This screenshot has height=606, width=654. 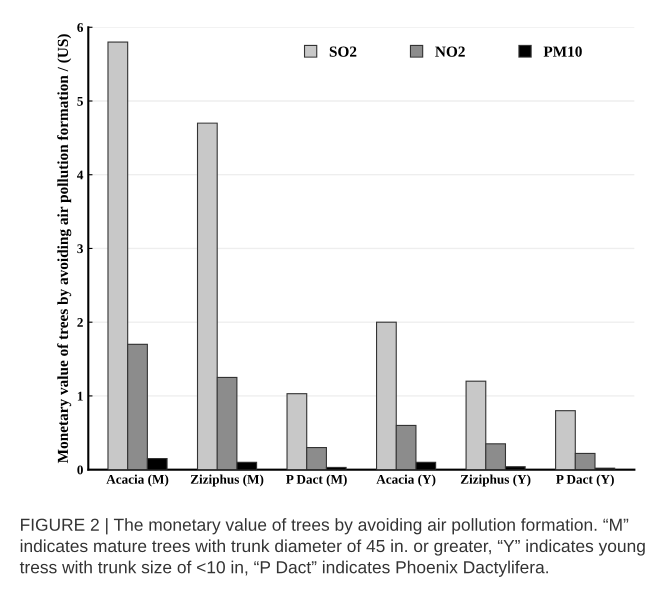 I want to click on caption: FIGURE 2 | The monetary value of trees by avoiding air pollution formation. “M” indicates mature trees with trunk diameter of 45 in. or greater, “Y” indicates young tress with trunk size of <10 in, “P Dact” indicates Phoenix Dactylifera., so click(x=332, y=547).